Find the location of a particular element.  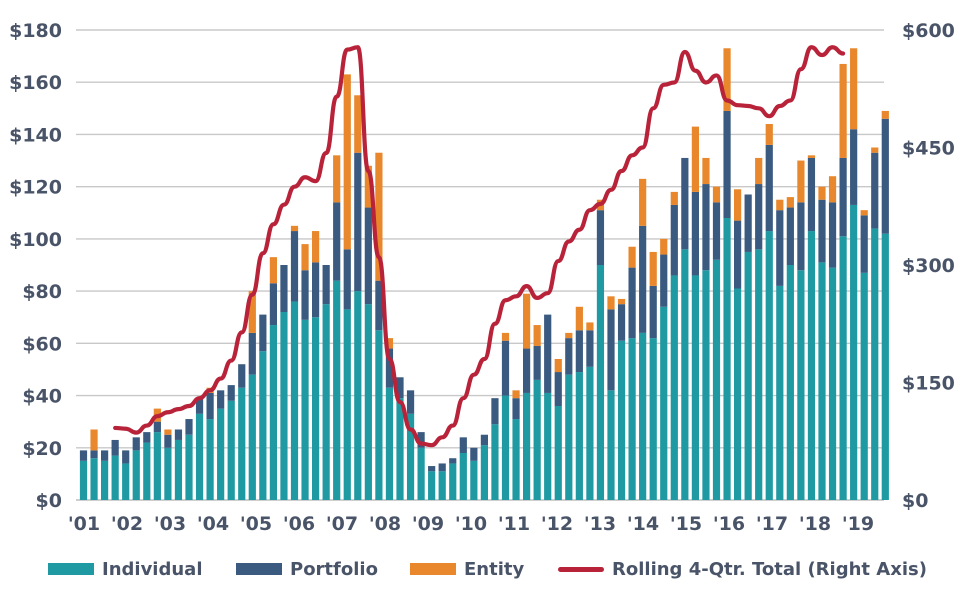

legend-swatch-portfolio is located at coordinates (259, 569).